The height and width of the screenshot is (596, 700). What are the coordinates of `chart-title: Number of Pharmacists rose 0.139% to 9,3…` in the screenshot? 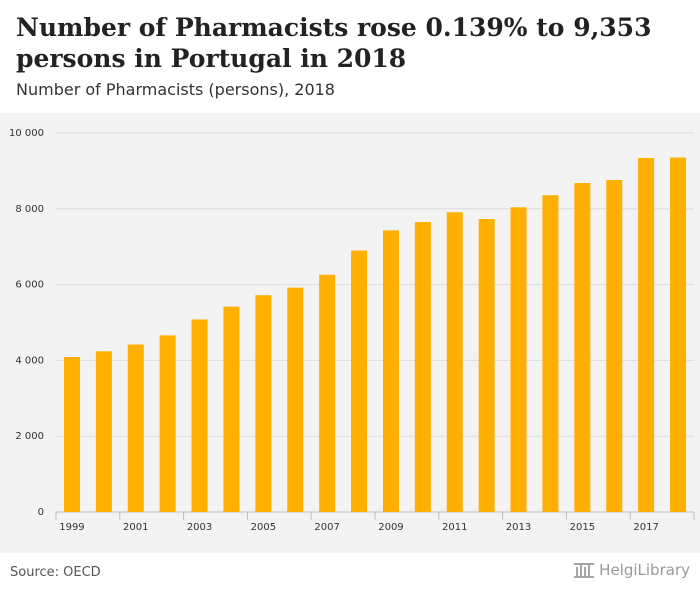 It's located at (334, 43).